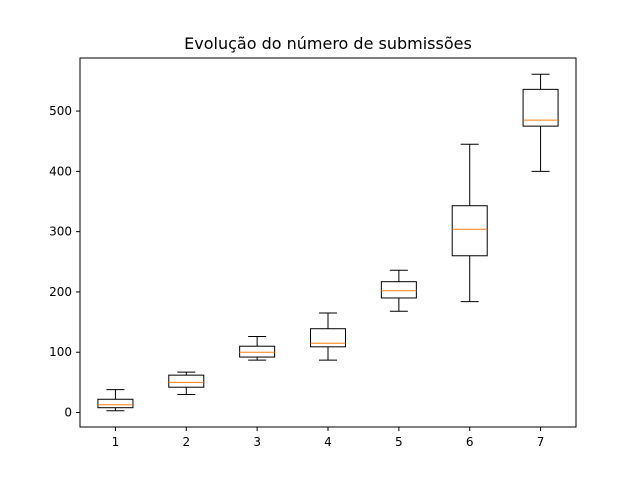  I want to click on y-tick-label: 400, so click(60, 171).